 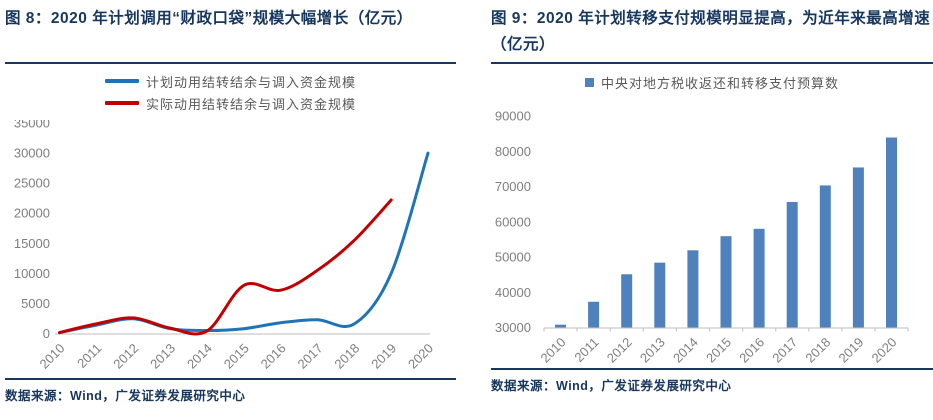 I want to click on y-axis-labels: 30000 40000 50000 60000 70000 80000 90000, so click(x=513, y=222).